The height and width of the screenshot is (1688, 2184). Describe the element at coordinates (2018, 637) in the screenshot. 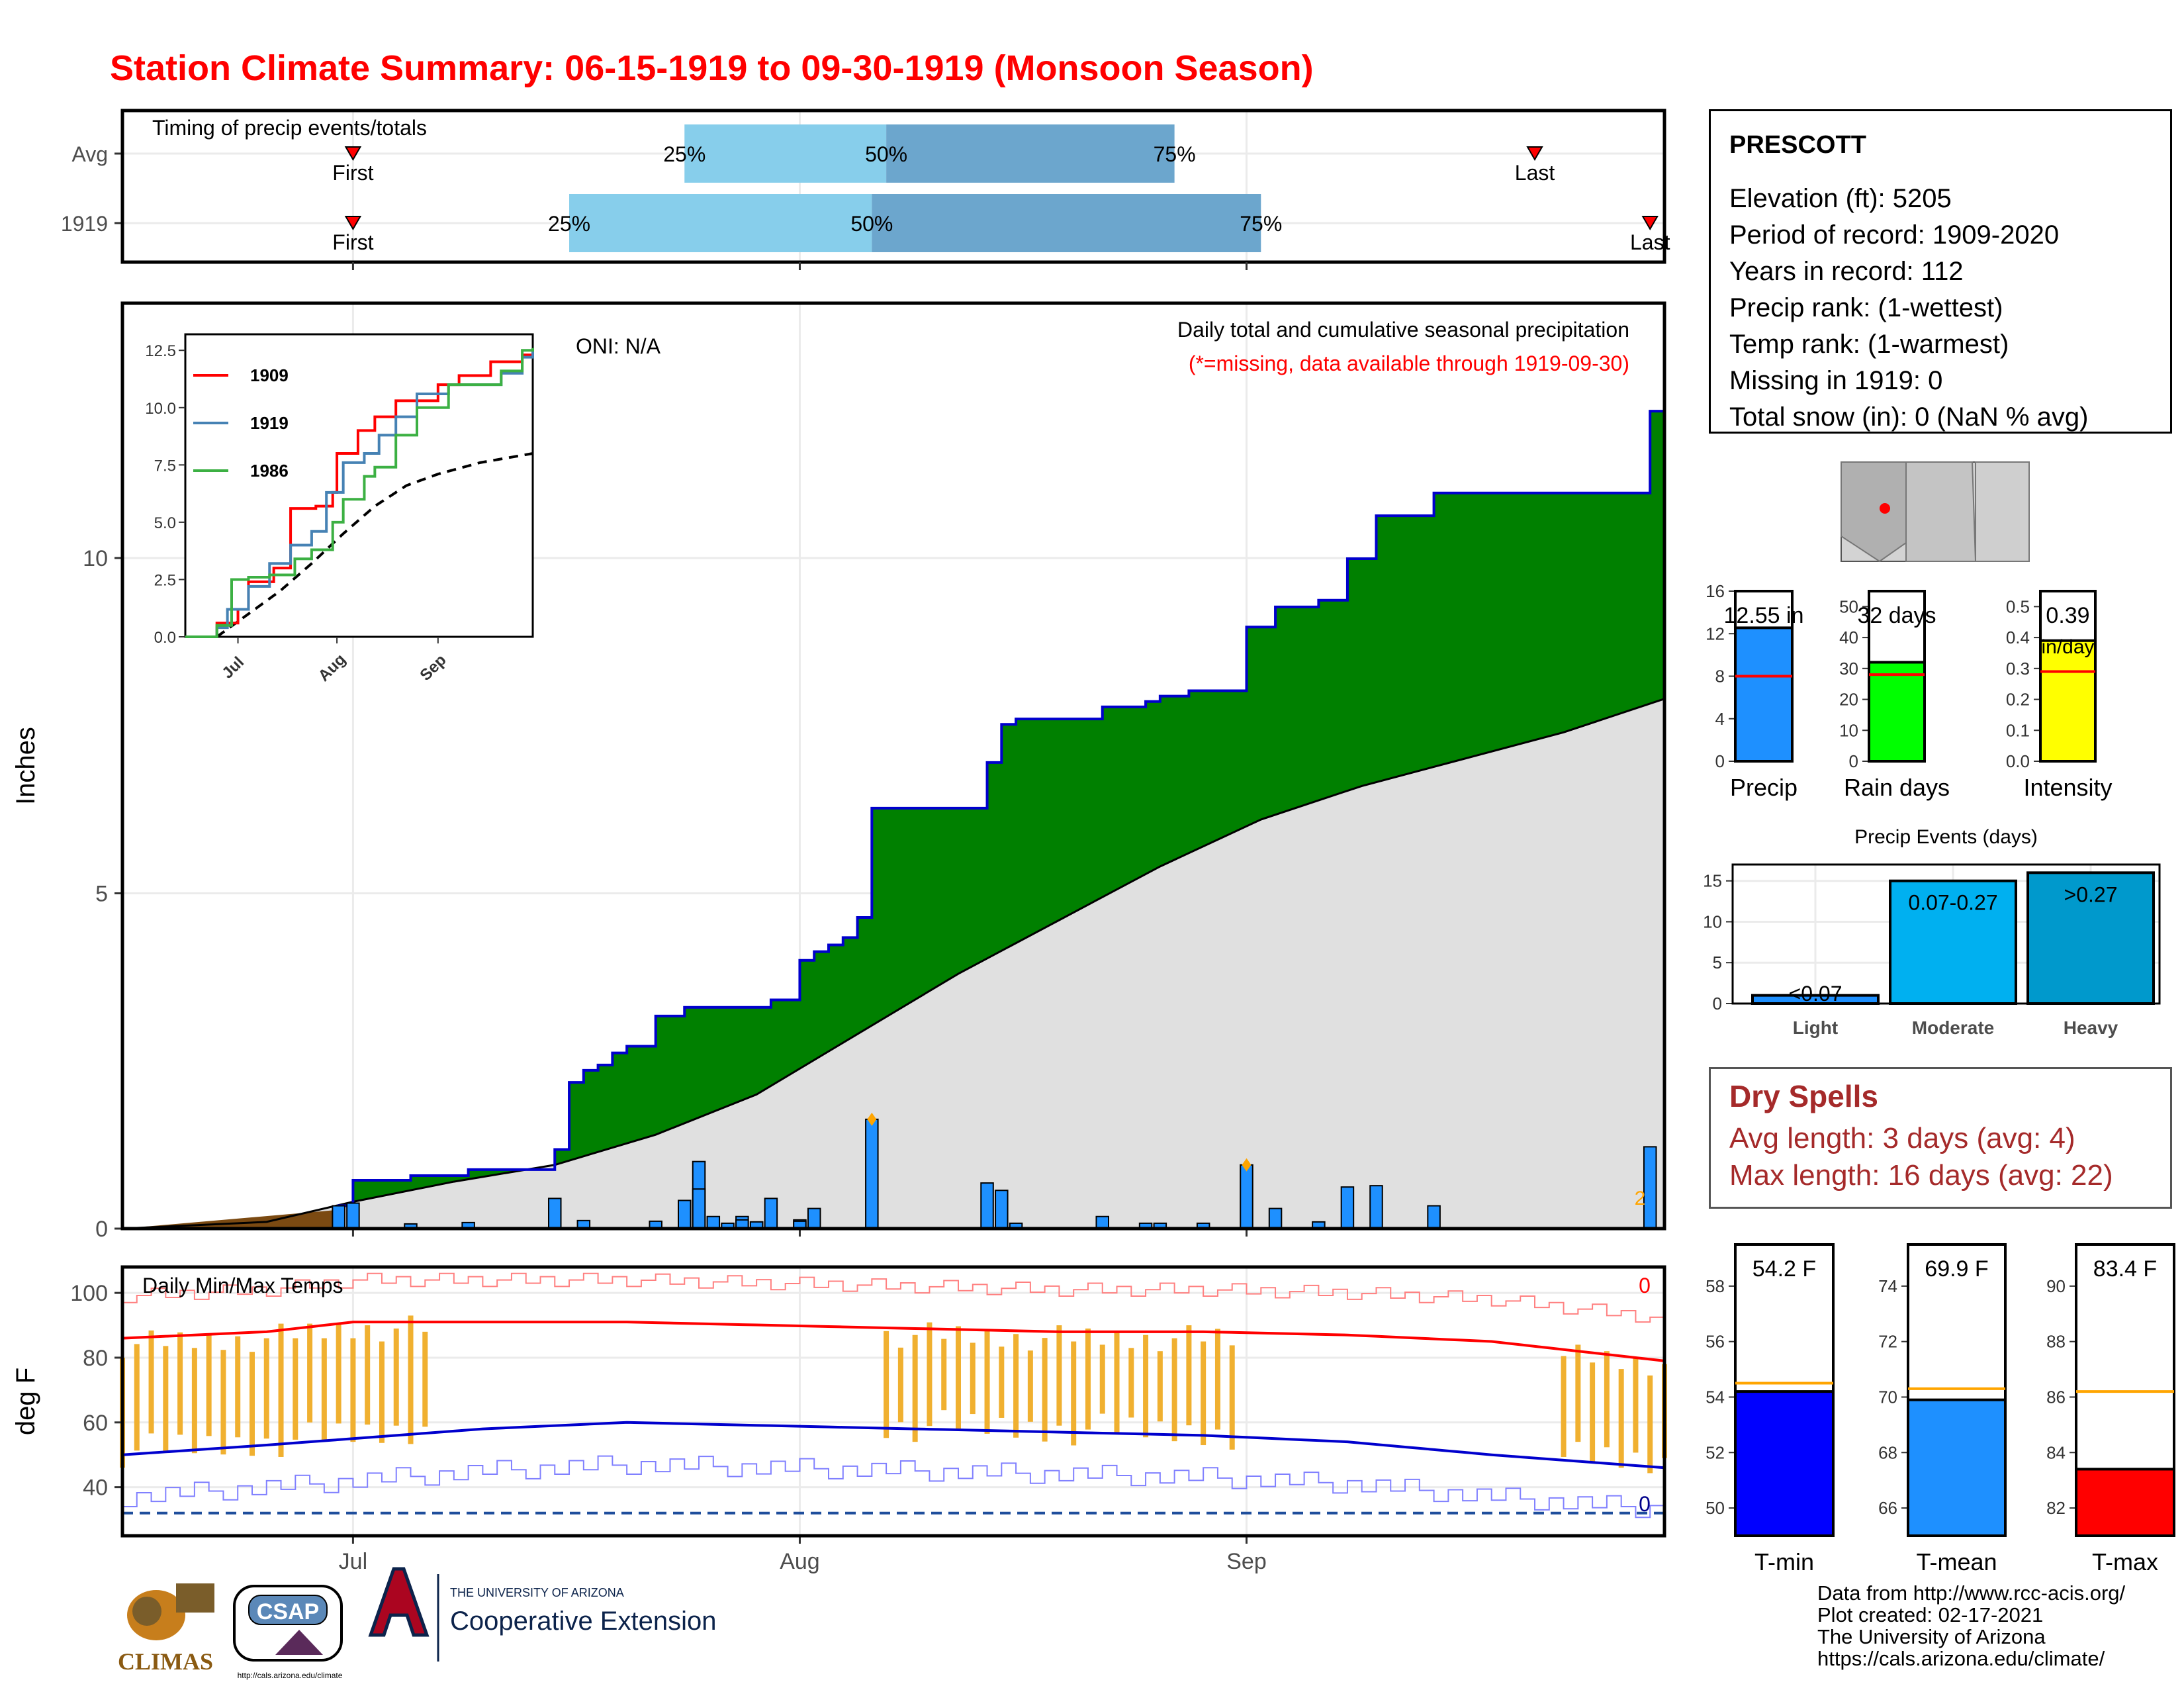

I see `total-2-y-tick-label: 0.4` at that location.